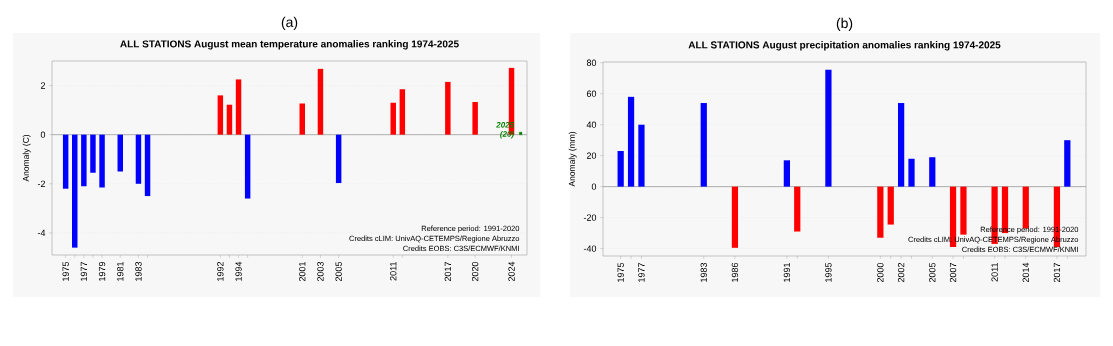 This screenshot has height=346, width=1113. I want to click on y-tick-label: -4, so click(41, 232).